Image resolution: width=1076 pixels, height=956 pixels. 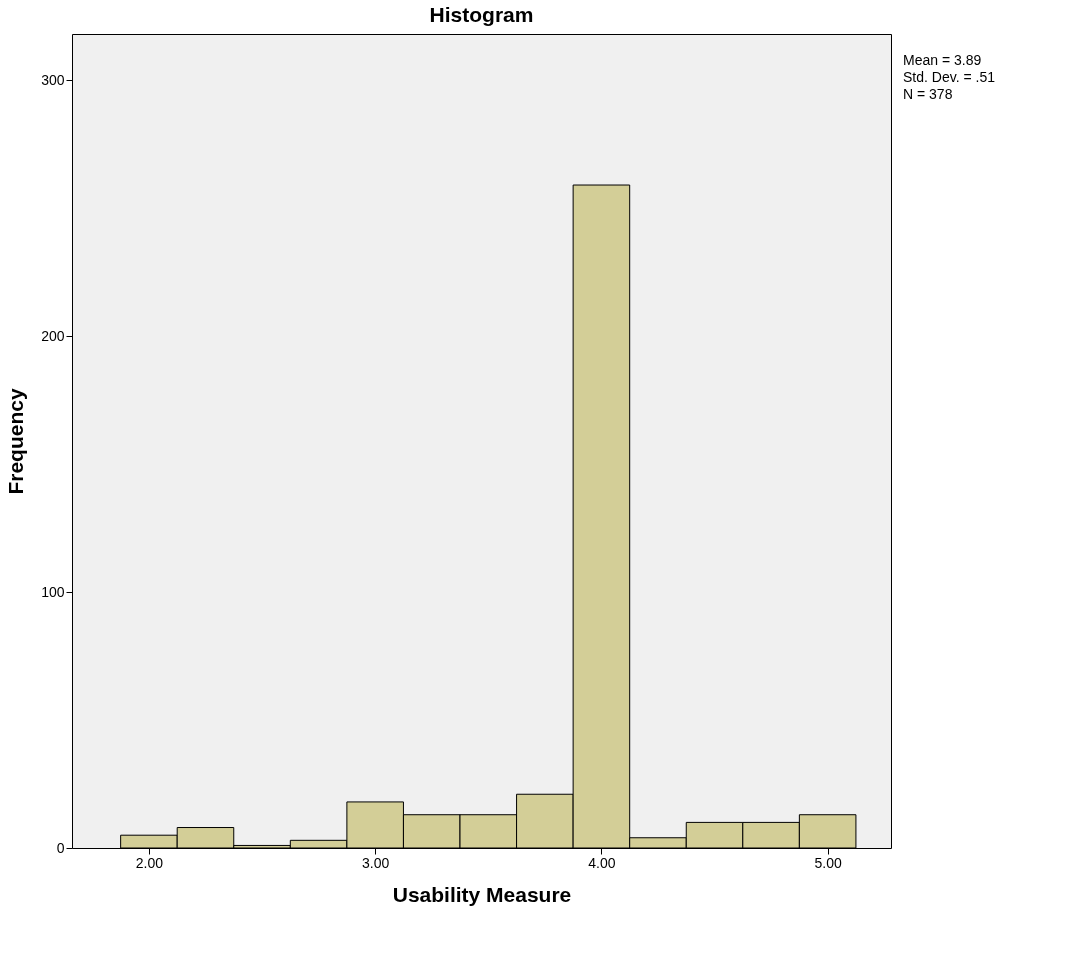 I want to click on x-tick-label: 5.00, so click(x=828, y=862).